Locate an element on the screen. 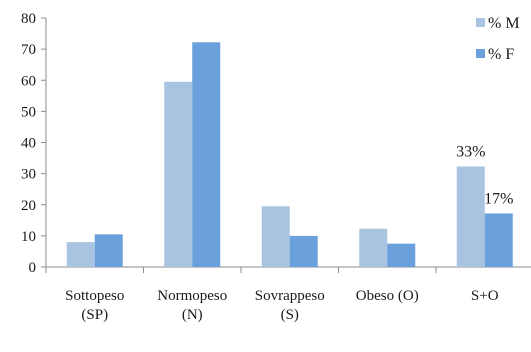 Image resolution: width=531 pixels, height=352 pixels. y-tick-label: 10 is located at coordinates (28, 237).